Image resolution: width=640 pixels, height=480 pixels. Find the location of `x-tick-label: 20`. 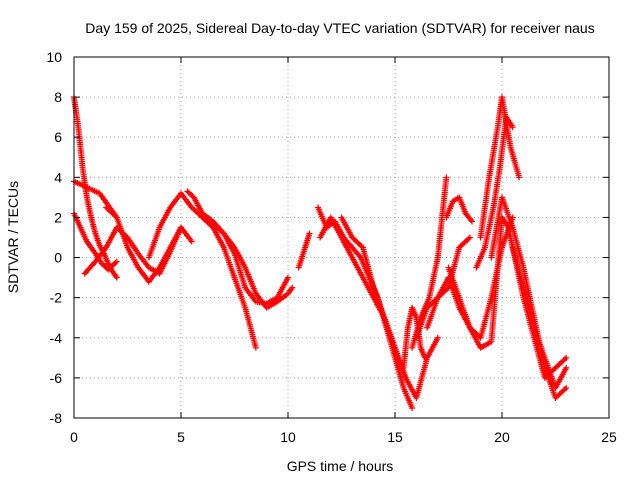

x-tick-label: 20 is located at coordinates (502, 437).